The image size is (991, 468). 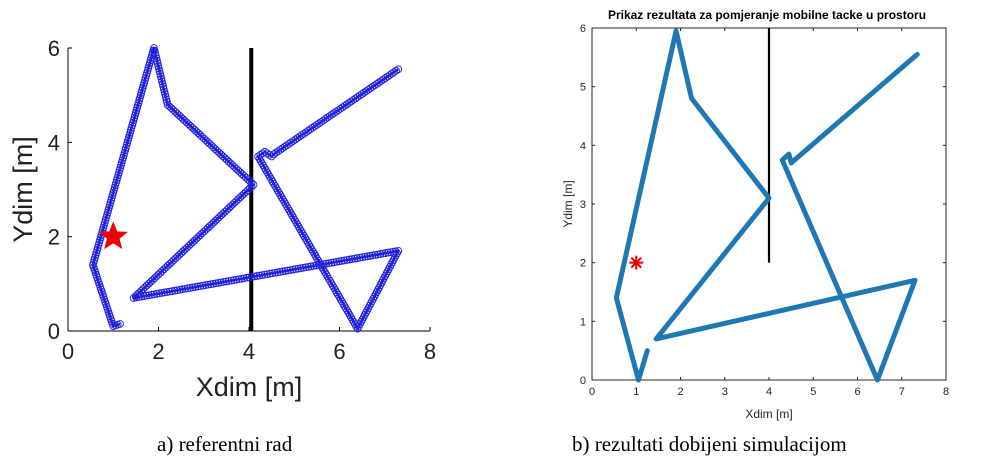 I want to click on caption-b: b) rezultati dobijeni simulacijom, so click(x=709, y=444).